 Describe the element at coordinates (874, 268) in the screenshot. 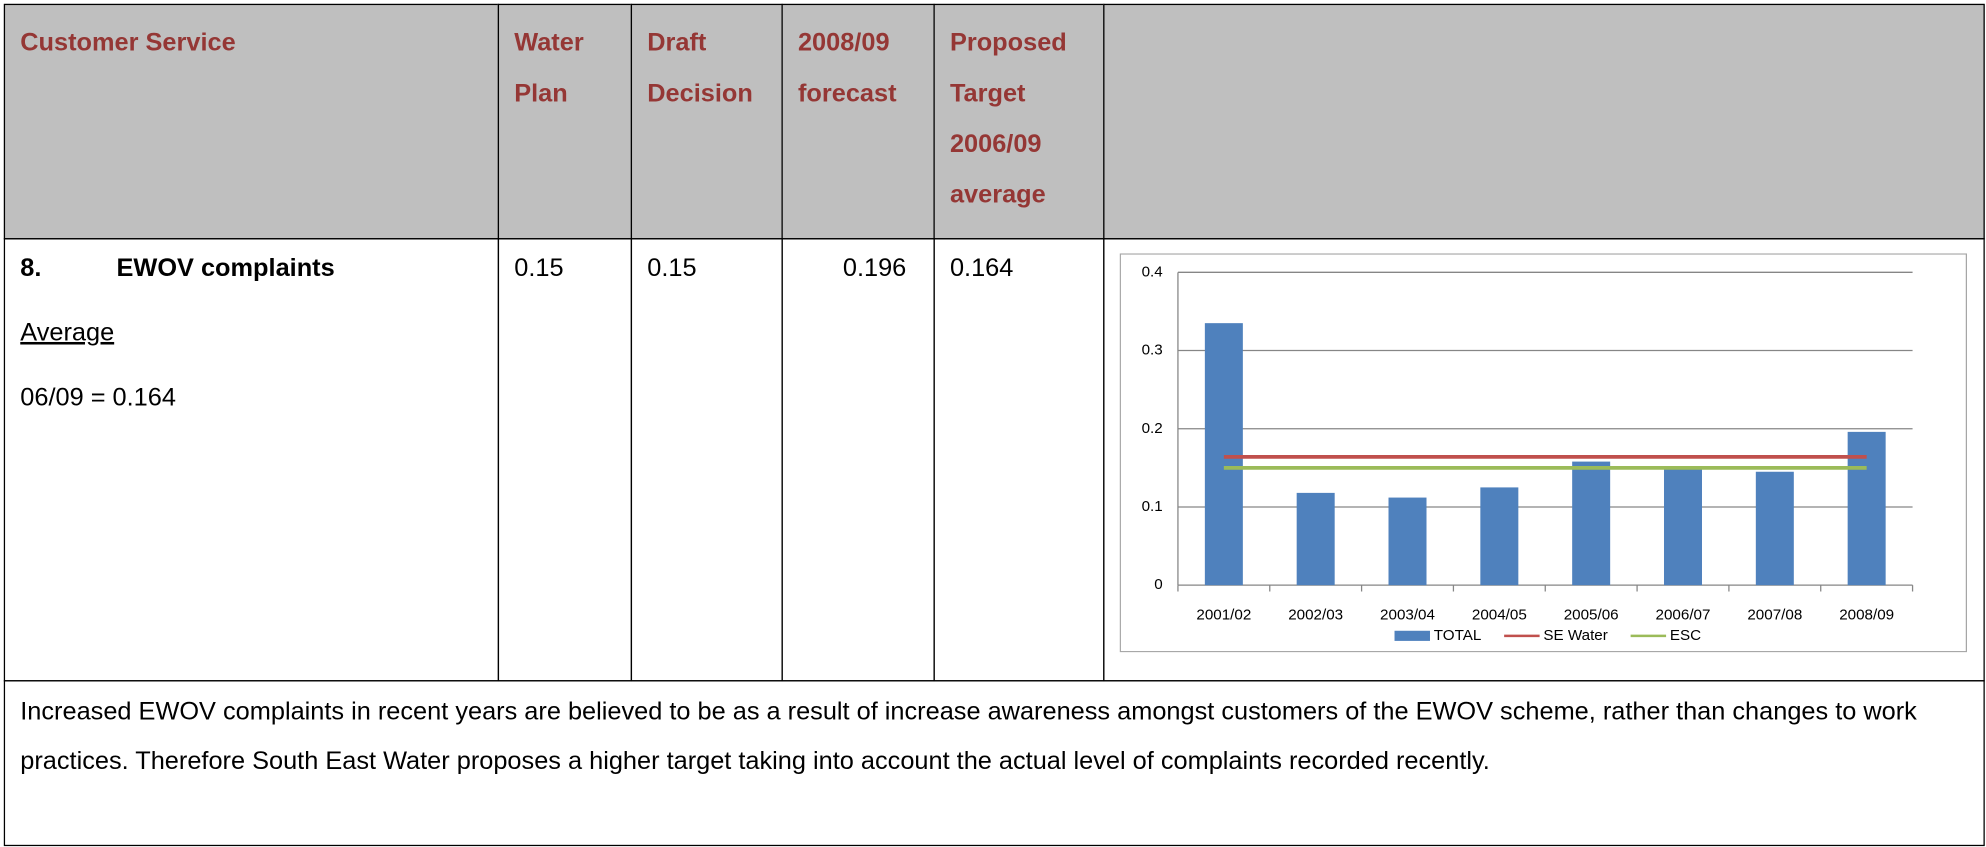

I see `value-text: 0.196` at that location.